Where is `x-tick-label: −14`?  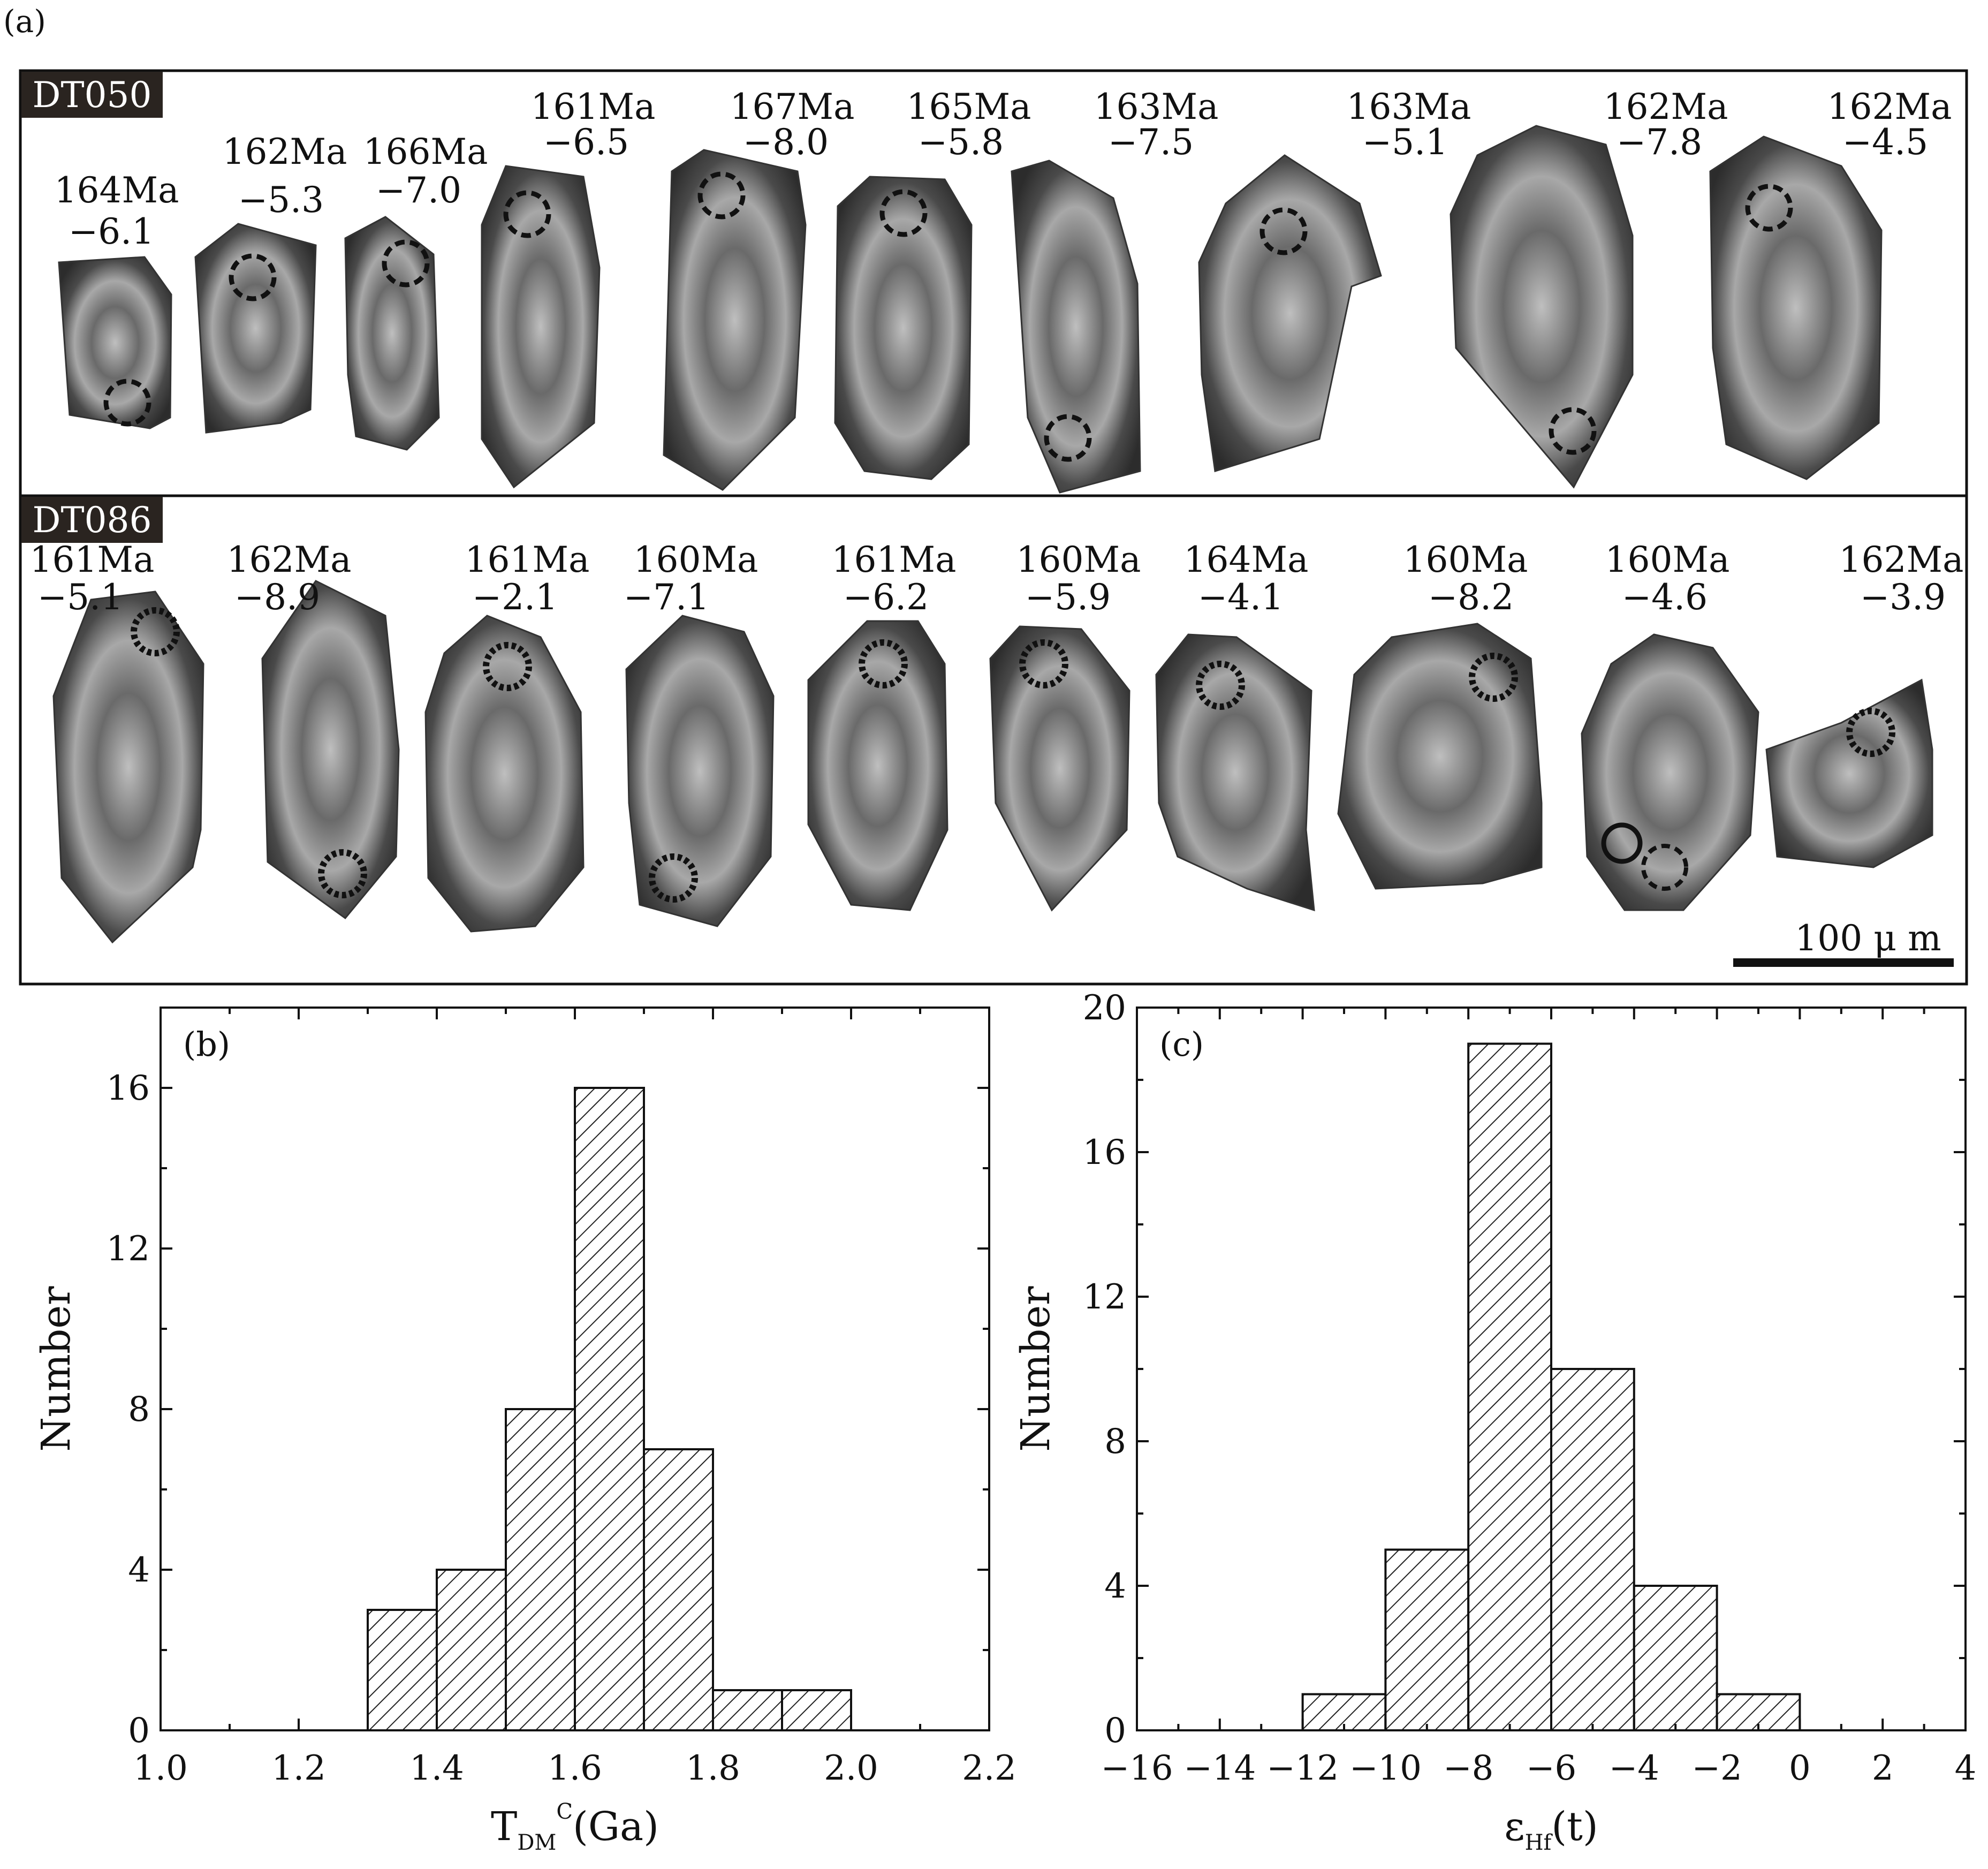
x-tick-label: −14 is located at coordinates (1219, 1768).